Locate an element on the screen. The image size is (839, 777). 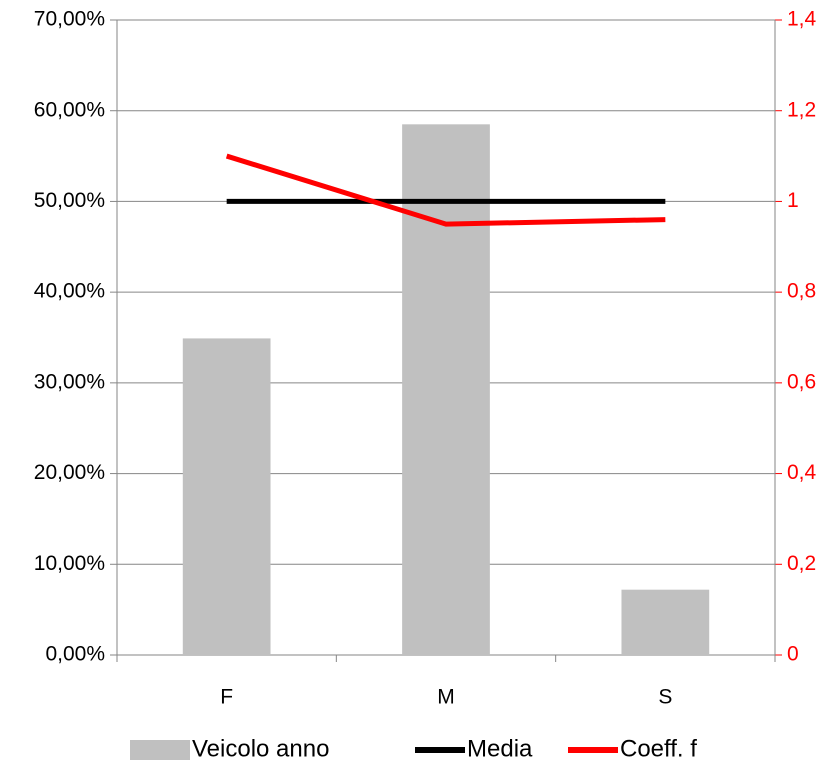
y-tick-label: 20,00% is located at coordinates (69, 472).